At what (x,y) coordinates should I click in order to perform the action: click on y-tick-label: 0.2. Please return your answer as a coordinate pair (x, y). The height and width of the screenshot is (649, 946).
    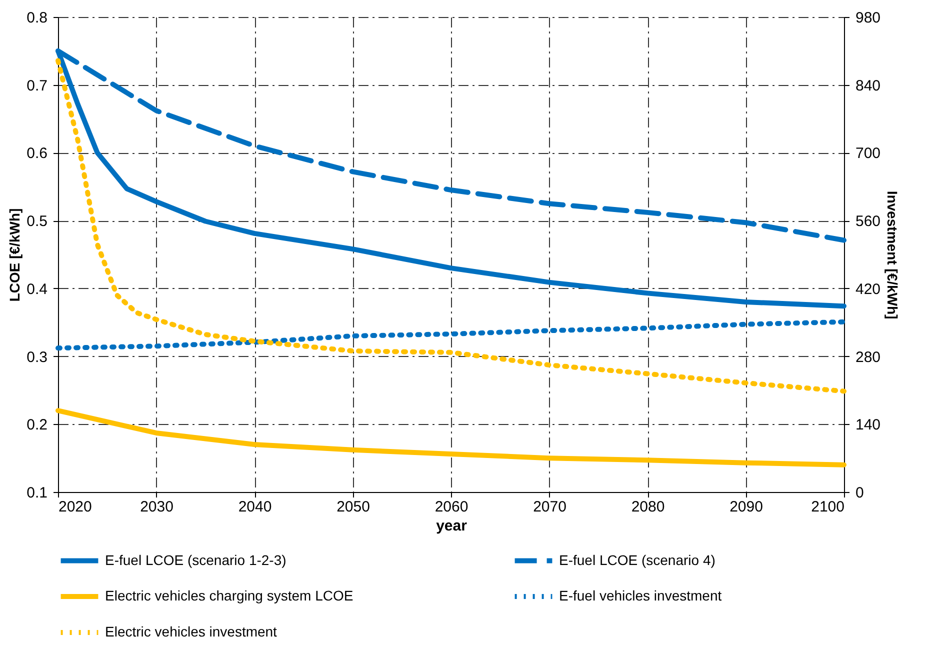
    Looking at the image, I should click on (37, 425).